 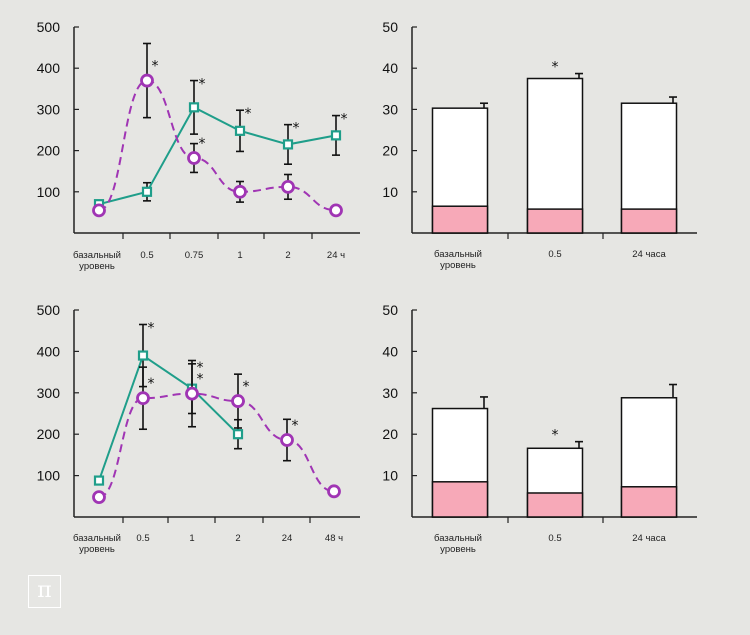 What do you see at coordinates (334, 538) in the screenshot?
I see `x-tick-label: 48 ч` at bounding box center [334, 538].